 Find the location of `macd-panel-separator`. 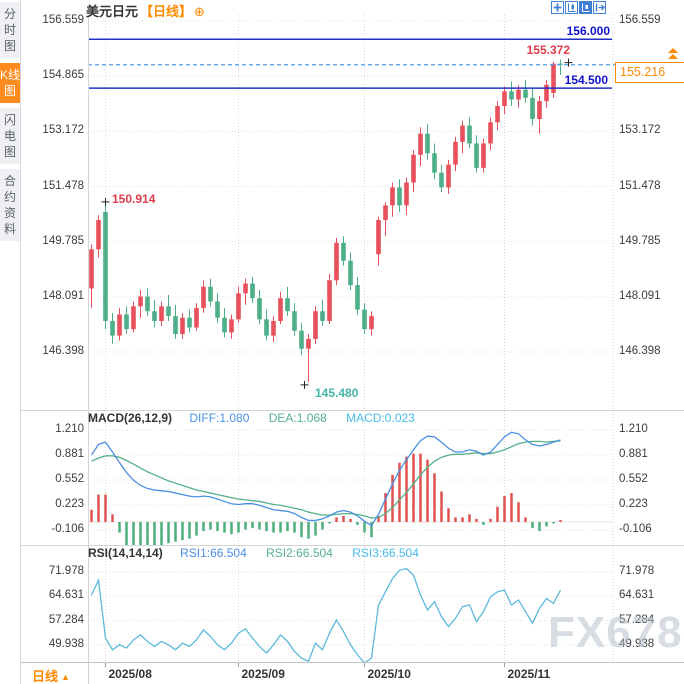

macd-panel-separator is located at coordinates (352, 410).